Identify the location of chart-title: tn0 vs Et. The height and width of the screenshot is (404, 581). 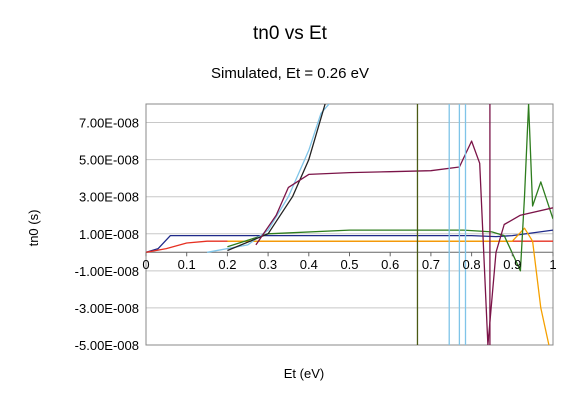
(290, 33).